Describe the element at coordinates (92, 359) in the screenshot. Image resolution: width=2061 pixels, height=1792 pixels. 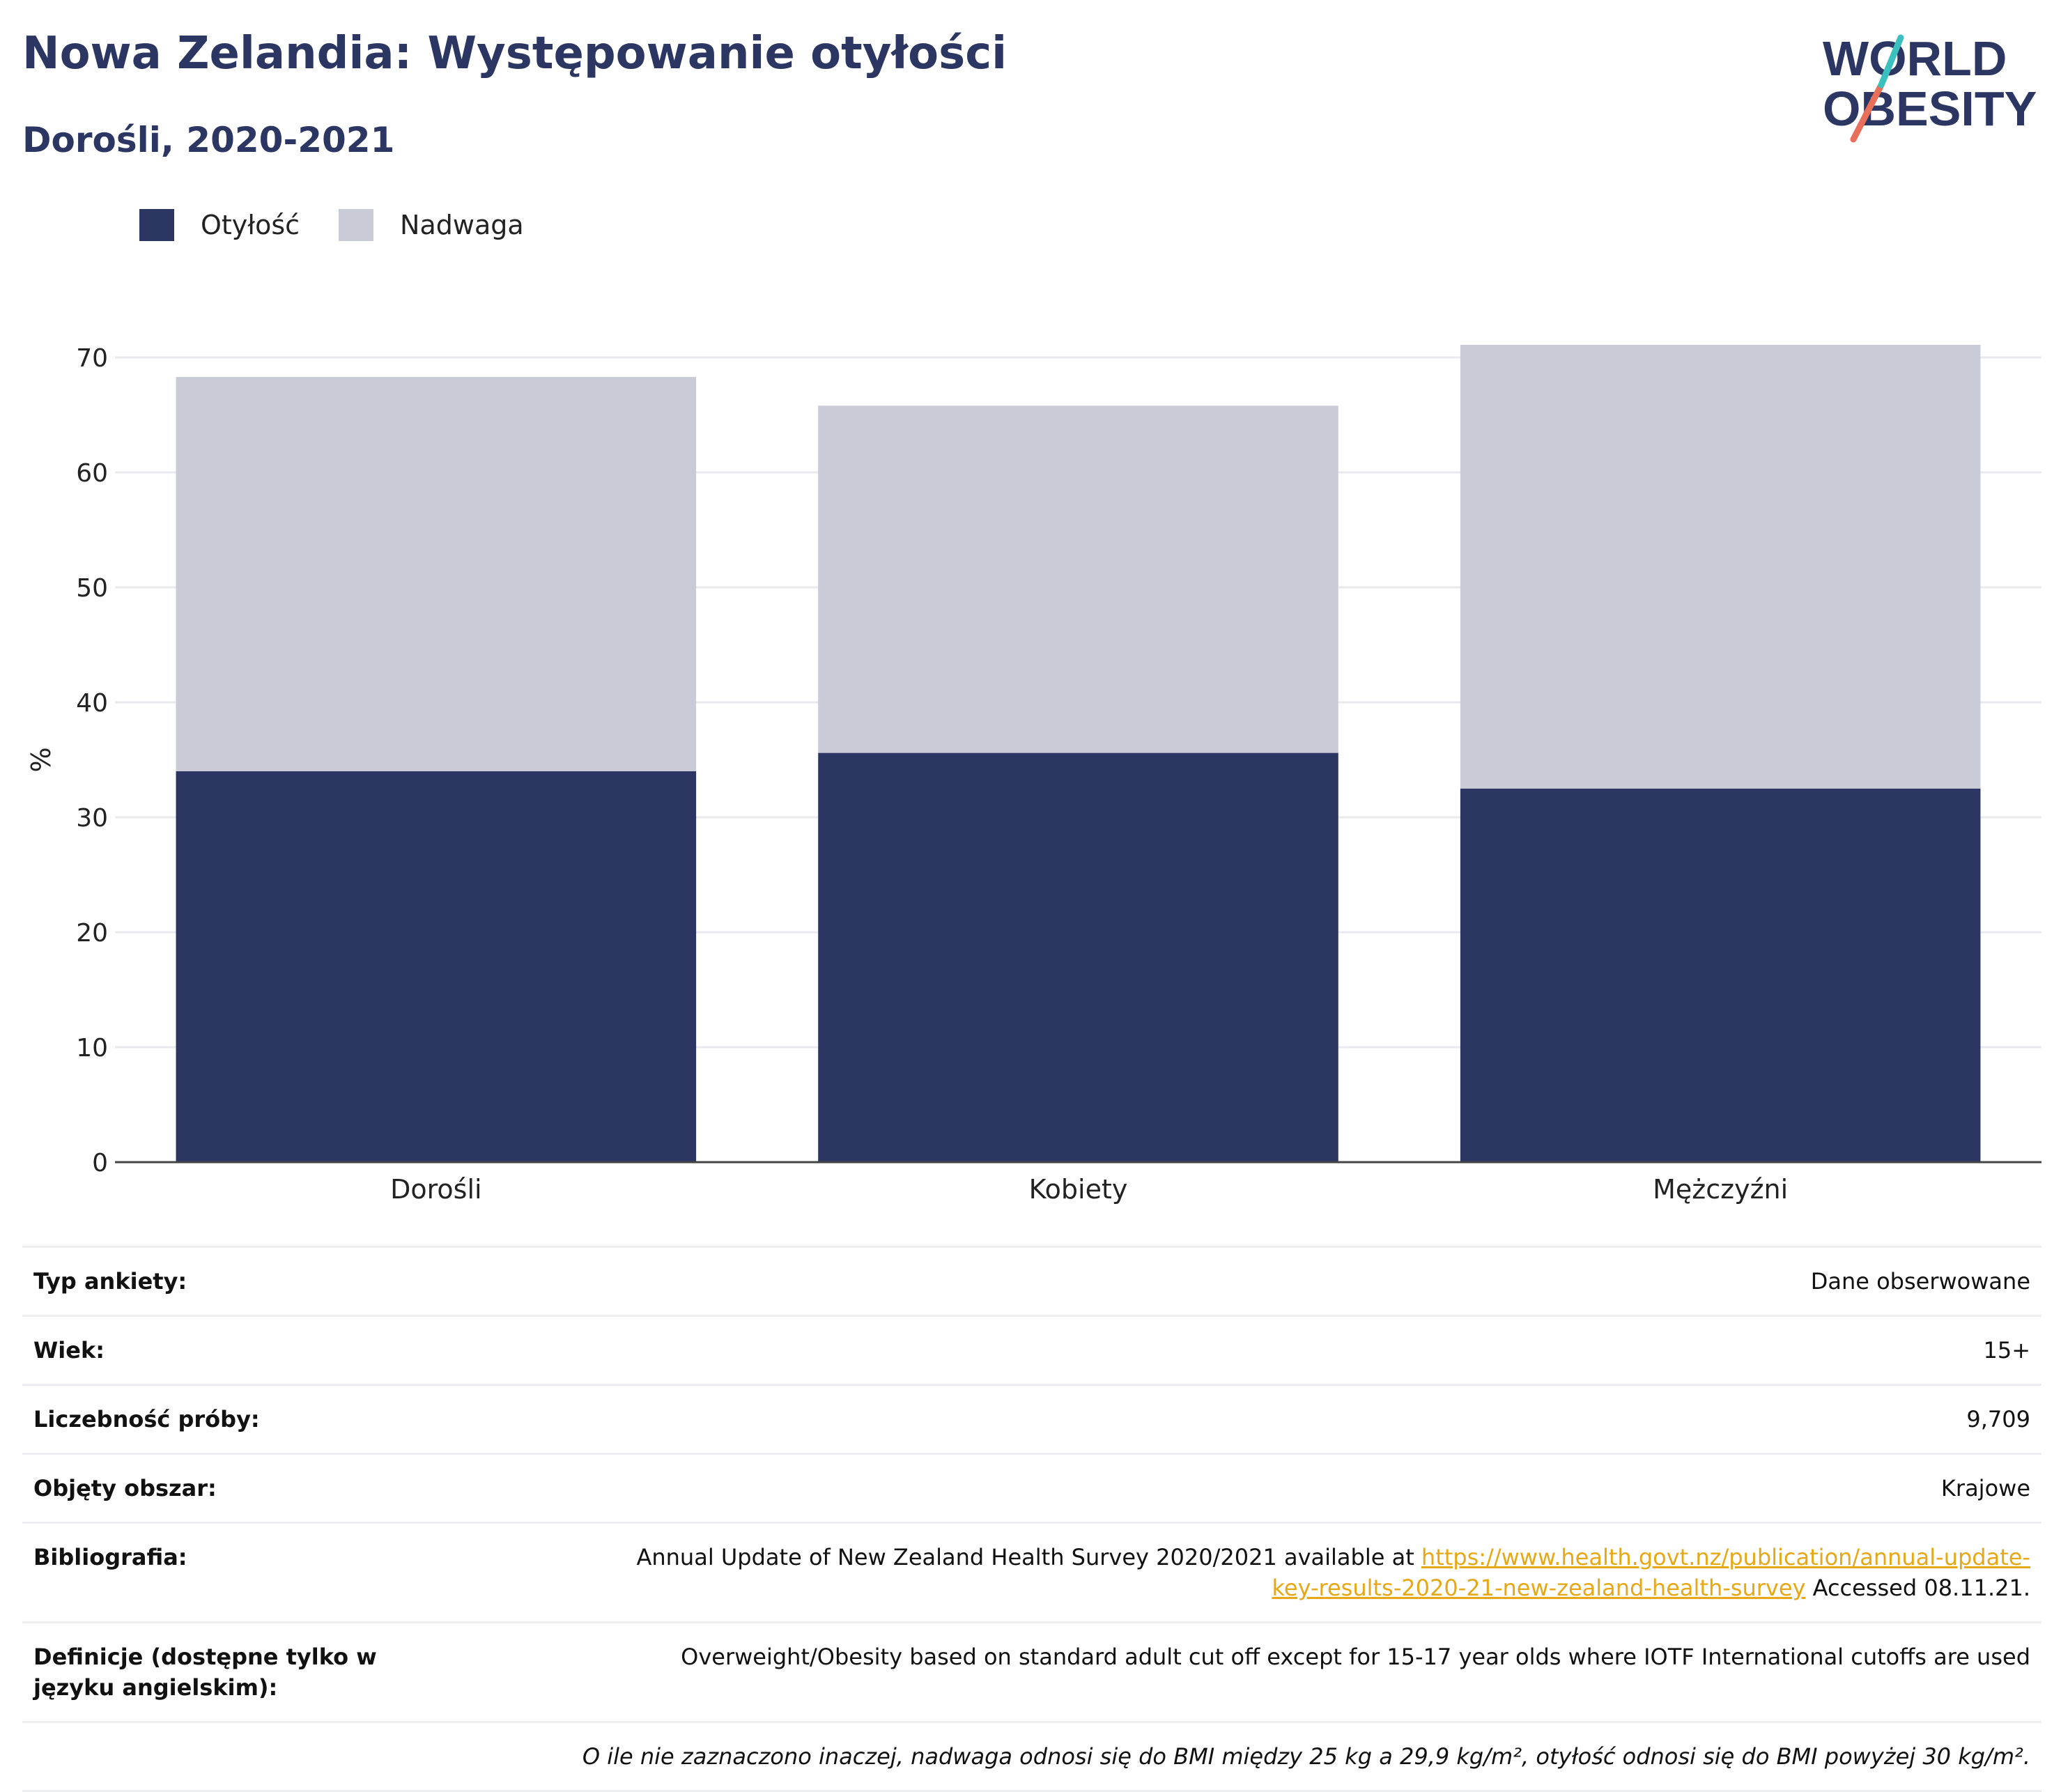
I see `y-tick-label: 70` at that location.